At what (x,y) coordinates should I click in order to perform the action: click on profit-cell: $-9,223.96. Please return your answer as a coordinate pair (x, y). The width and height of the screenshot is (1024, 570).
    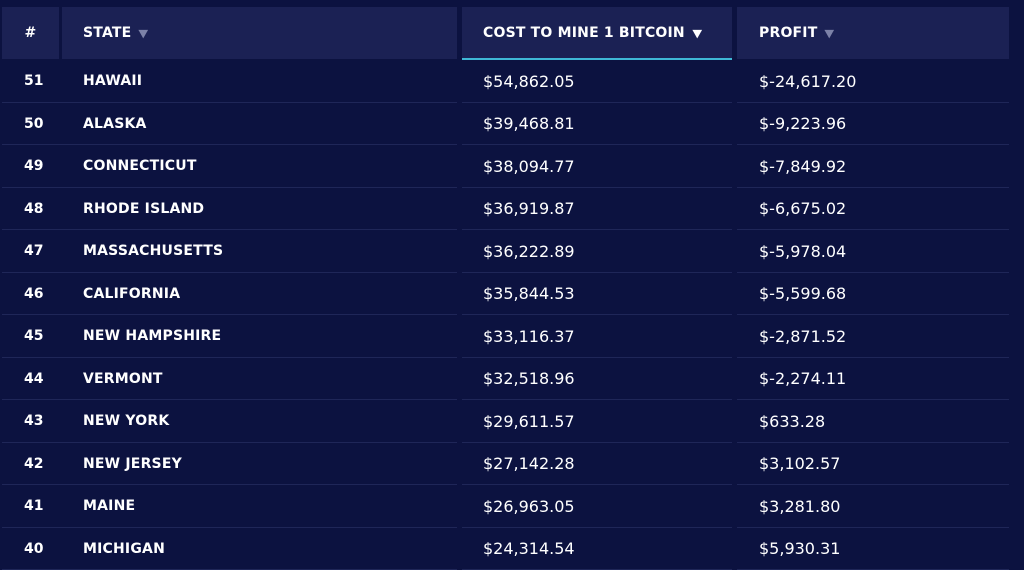
    Looking at the image, I should click on (873, 124).